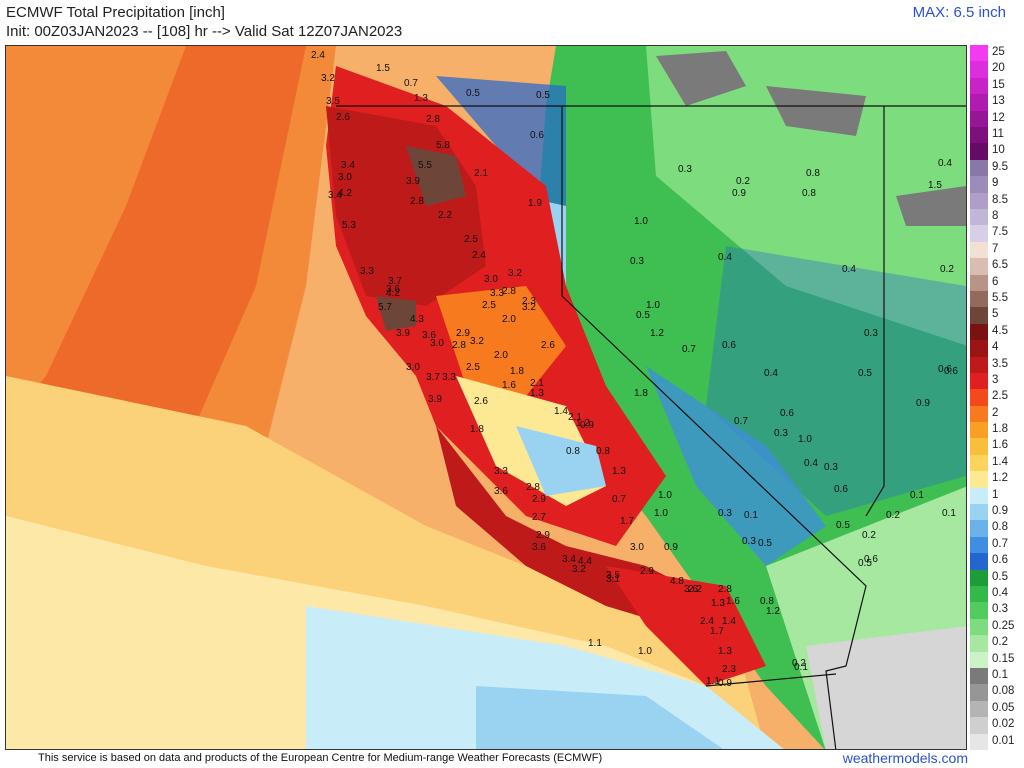  I want to click on legend-entry: 8.5, so click(996, 200).